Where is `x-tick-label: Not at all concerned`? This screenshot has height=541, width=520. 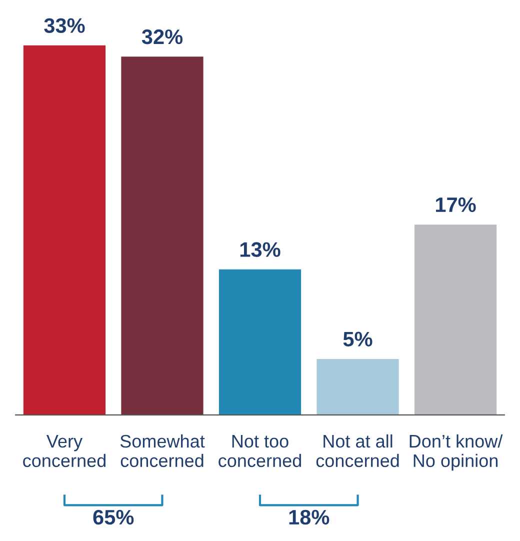
x-tick-label: Not at all concerned is located at coordinates (357, 451).